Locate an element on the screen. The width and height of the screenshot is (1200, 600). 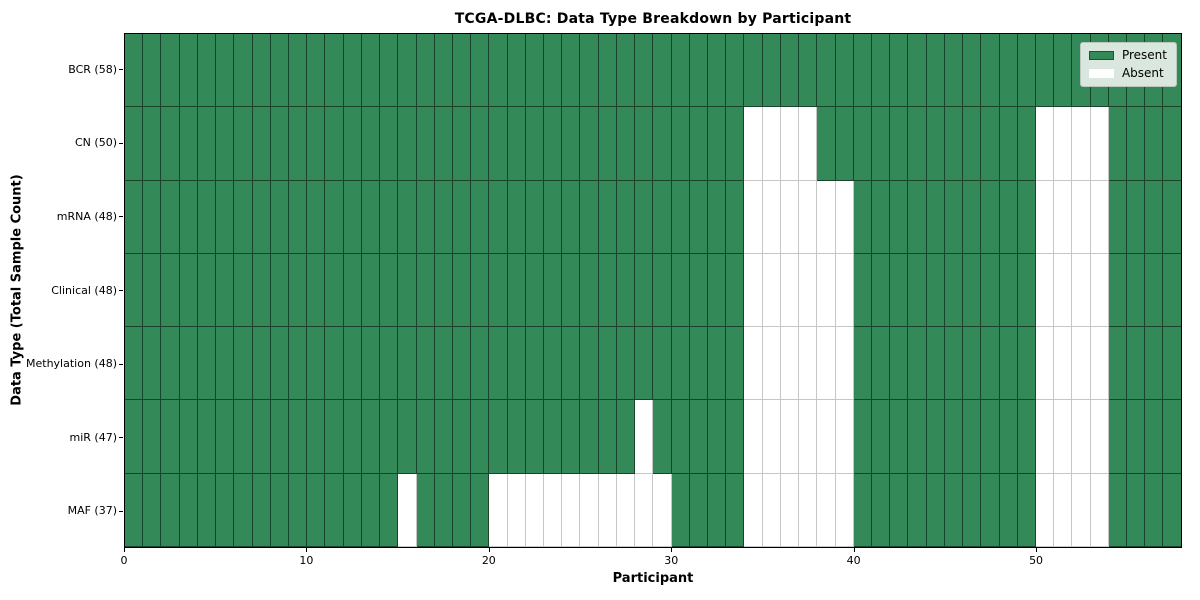
heatmap-cell-BCR-p29 is located at coordinates (662, 71).